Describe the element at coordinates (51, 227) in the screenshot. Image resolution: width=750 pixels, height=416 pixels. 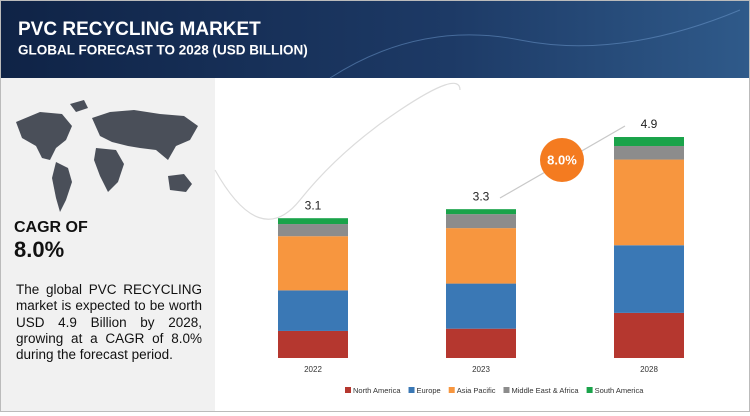
I see `cagr-label: CAGR OF` at that location.